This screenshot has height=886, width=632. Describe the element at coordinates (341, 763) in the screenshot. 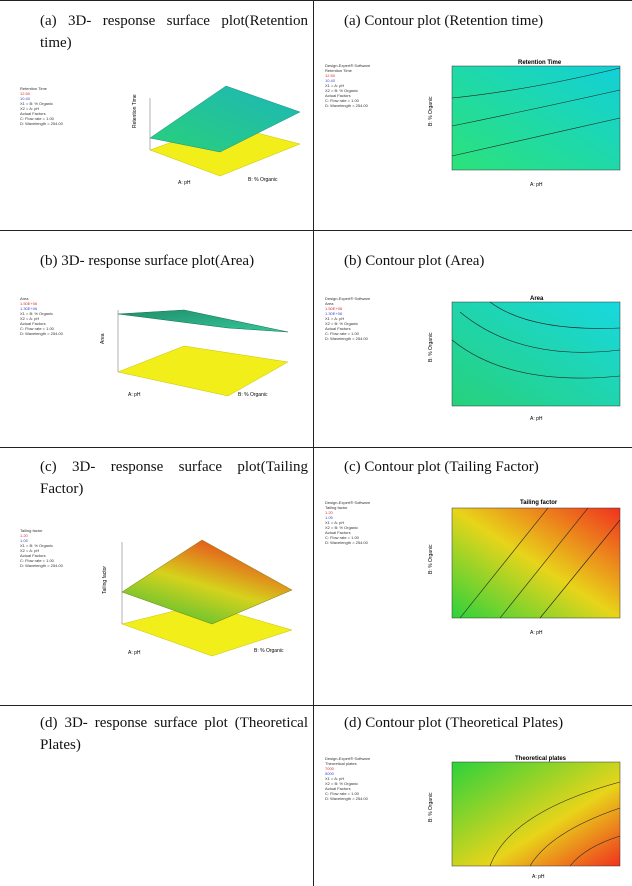

I see `legend-title: Theoretical plates` at that location.